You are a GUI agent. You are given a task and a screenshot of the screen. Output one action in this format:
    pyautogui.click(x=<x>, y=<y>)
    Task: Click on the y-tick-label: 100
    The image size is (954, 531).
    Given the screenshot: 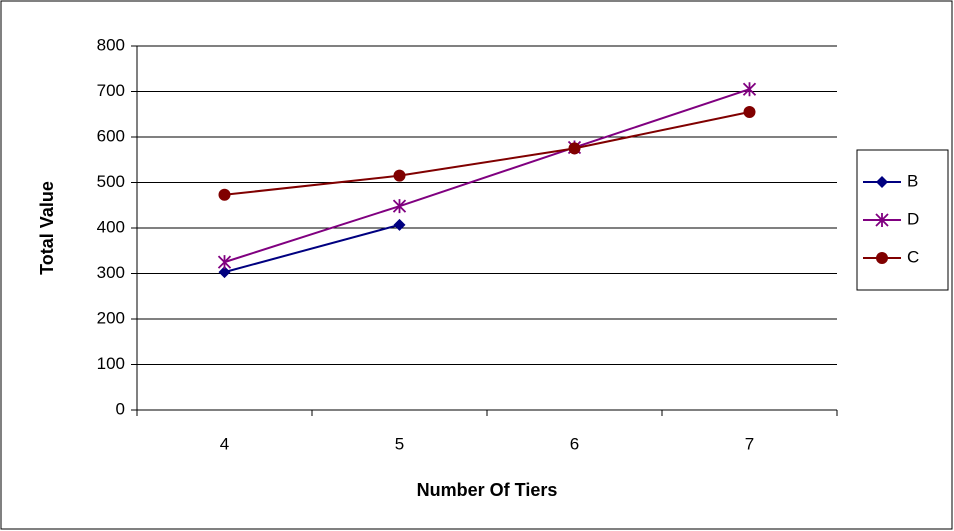 What is the action you would take?
    pyautogui.click(x=111, y=363)
    